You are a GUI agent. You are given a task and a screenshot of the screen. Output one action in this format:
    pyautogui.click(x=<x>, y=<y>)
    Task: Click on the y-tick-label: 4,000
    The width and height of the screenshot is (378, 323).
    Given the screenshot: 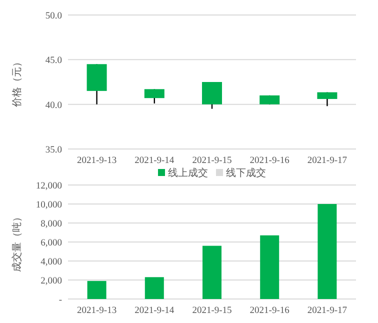 What is the action you would take?
    pyautogui.click(x=51, y=263)
    